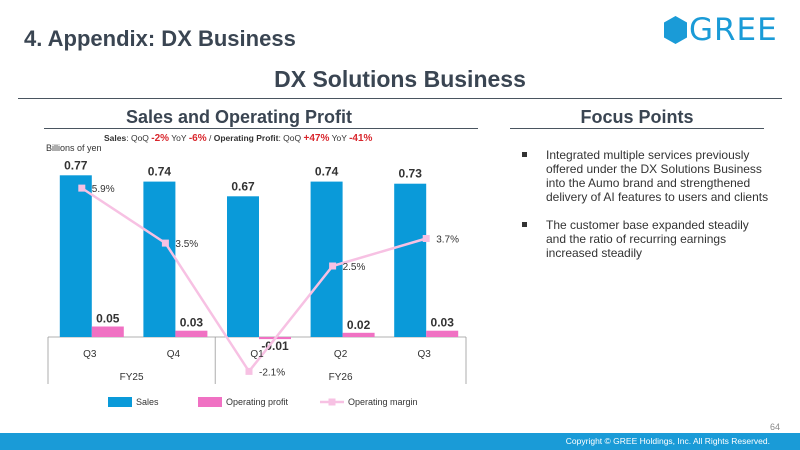  What do you see at coordinates (103, 189) in the screenshot?
I see `operating-margin-data-label: 5.9%` at bounding box center [103, 189].